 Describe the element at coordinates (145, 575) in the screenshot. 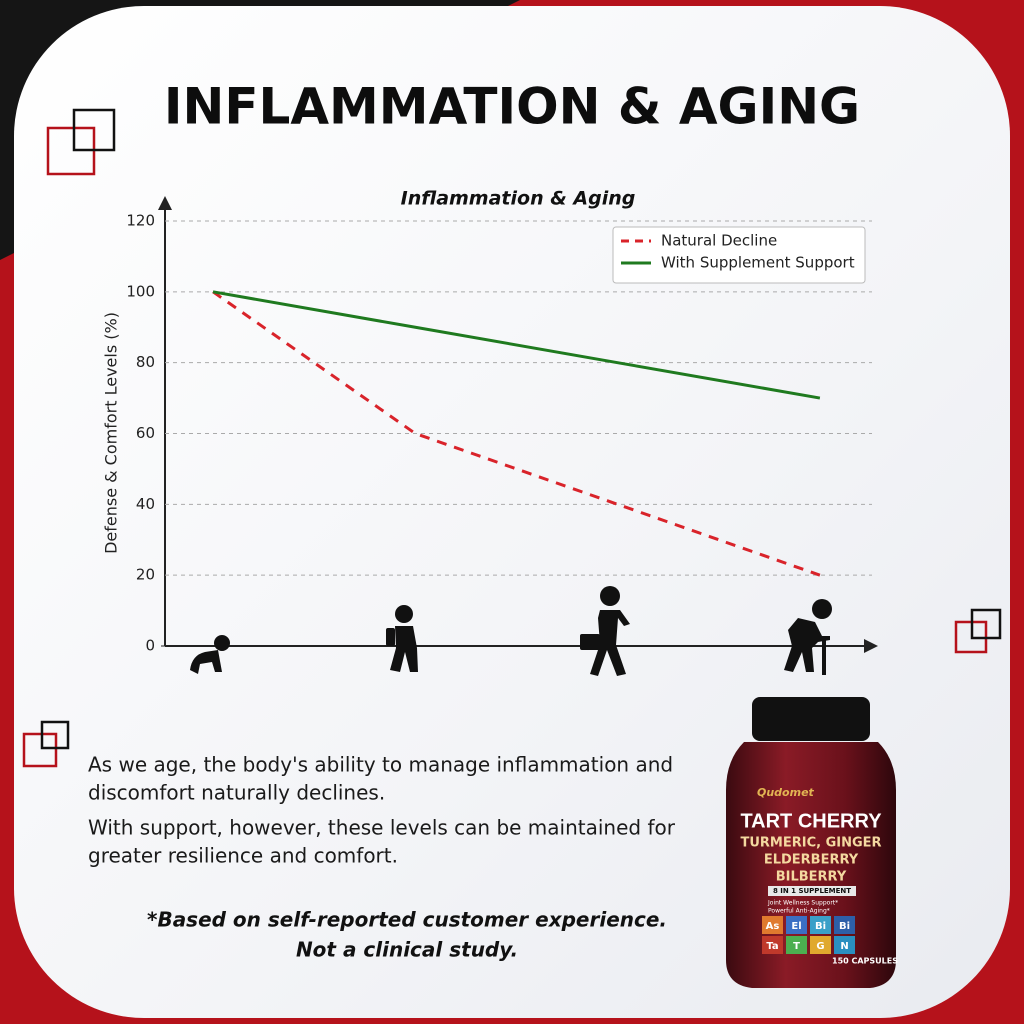

I see `y-tick-label: 20` at that location.